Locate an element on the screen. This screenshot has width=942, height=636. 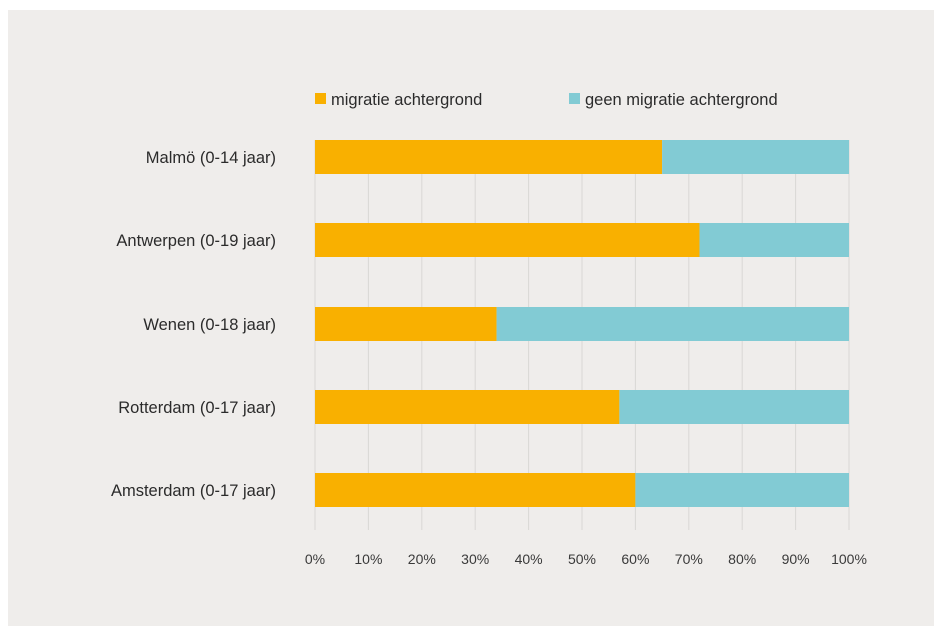
x-tick-label: 60% is located at coordinates (635, 559).